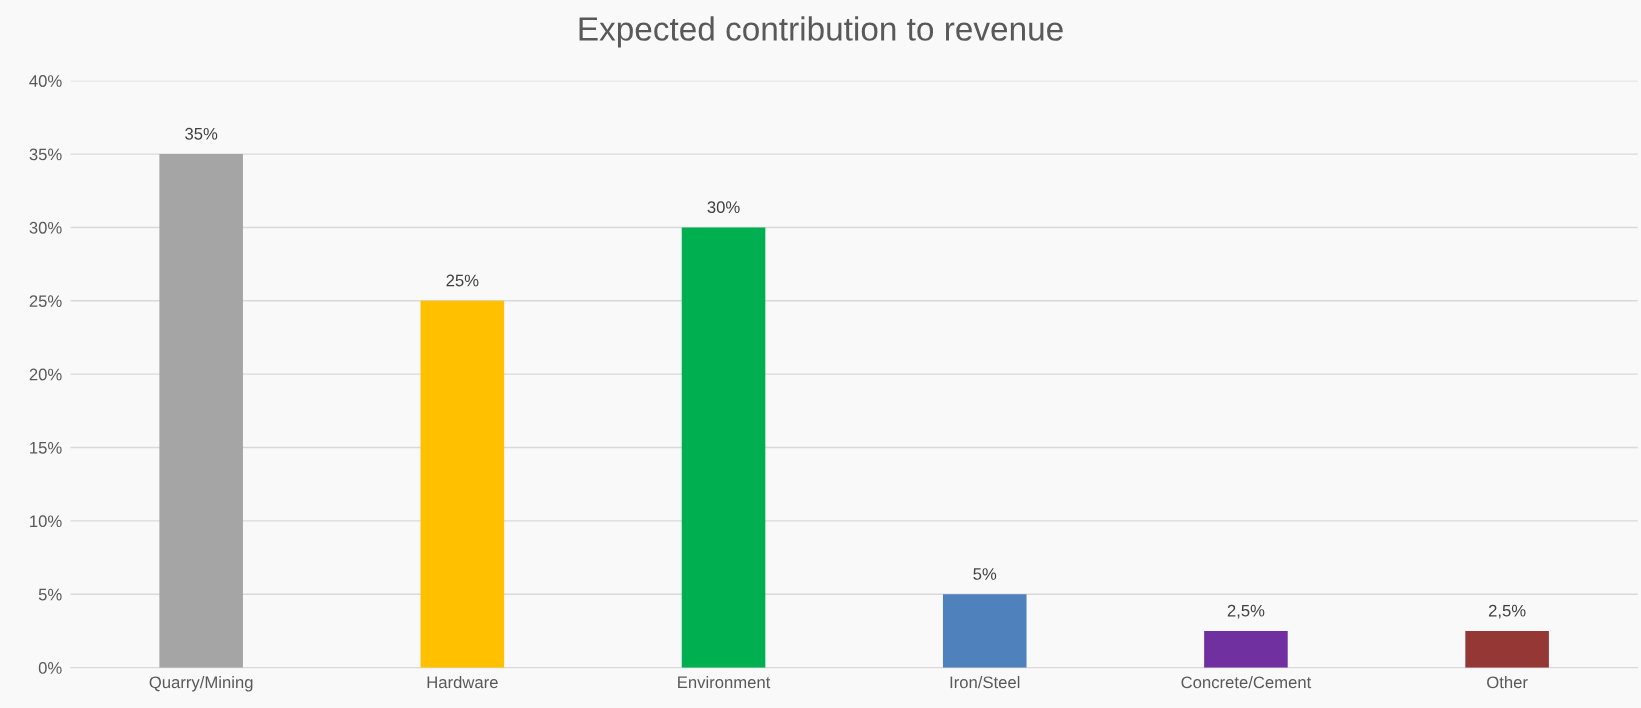 This screenshot has width=1641, height=708. Describe the element at coordinates (462, 280) in the screenshot. I see `data-label: 25%` at that location.